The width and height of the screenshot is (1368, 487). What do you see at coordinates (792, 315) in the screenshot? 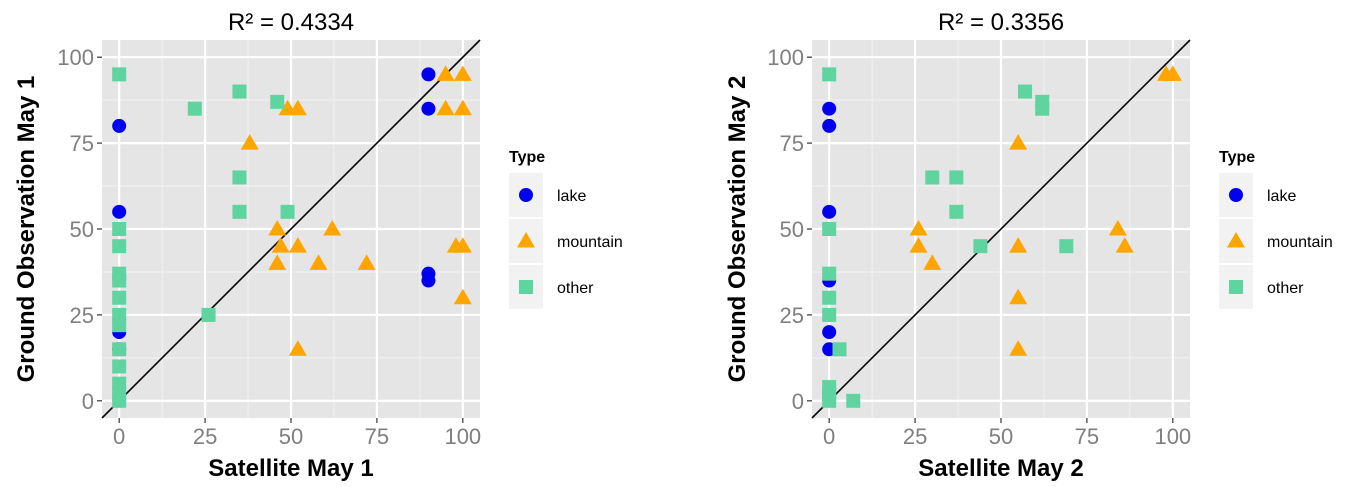
I see `chart-2-y-tick-label: 25` at bounding box center [792, 315].